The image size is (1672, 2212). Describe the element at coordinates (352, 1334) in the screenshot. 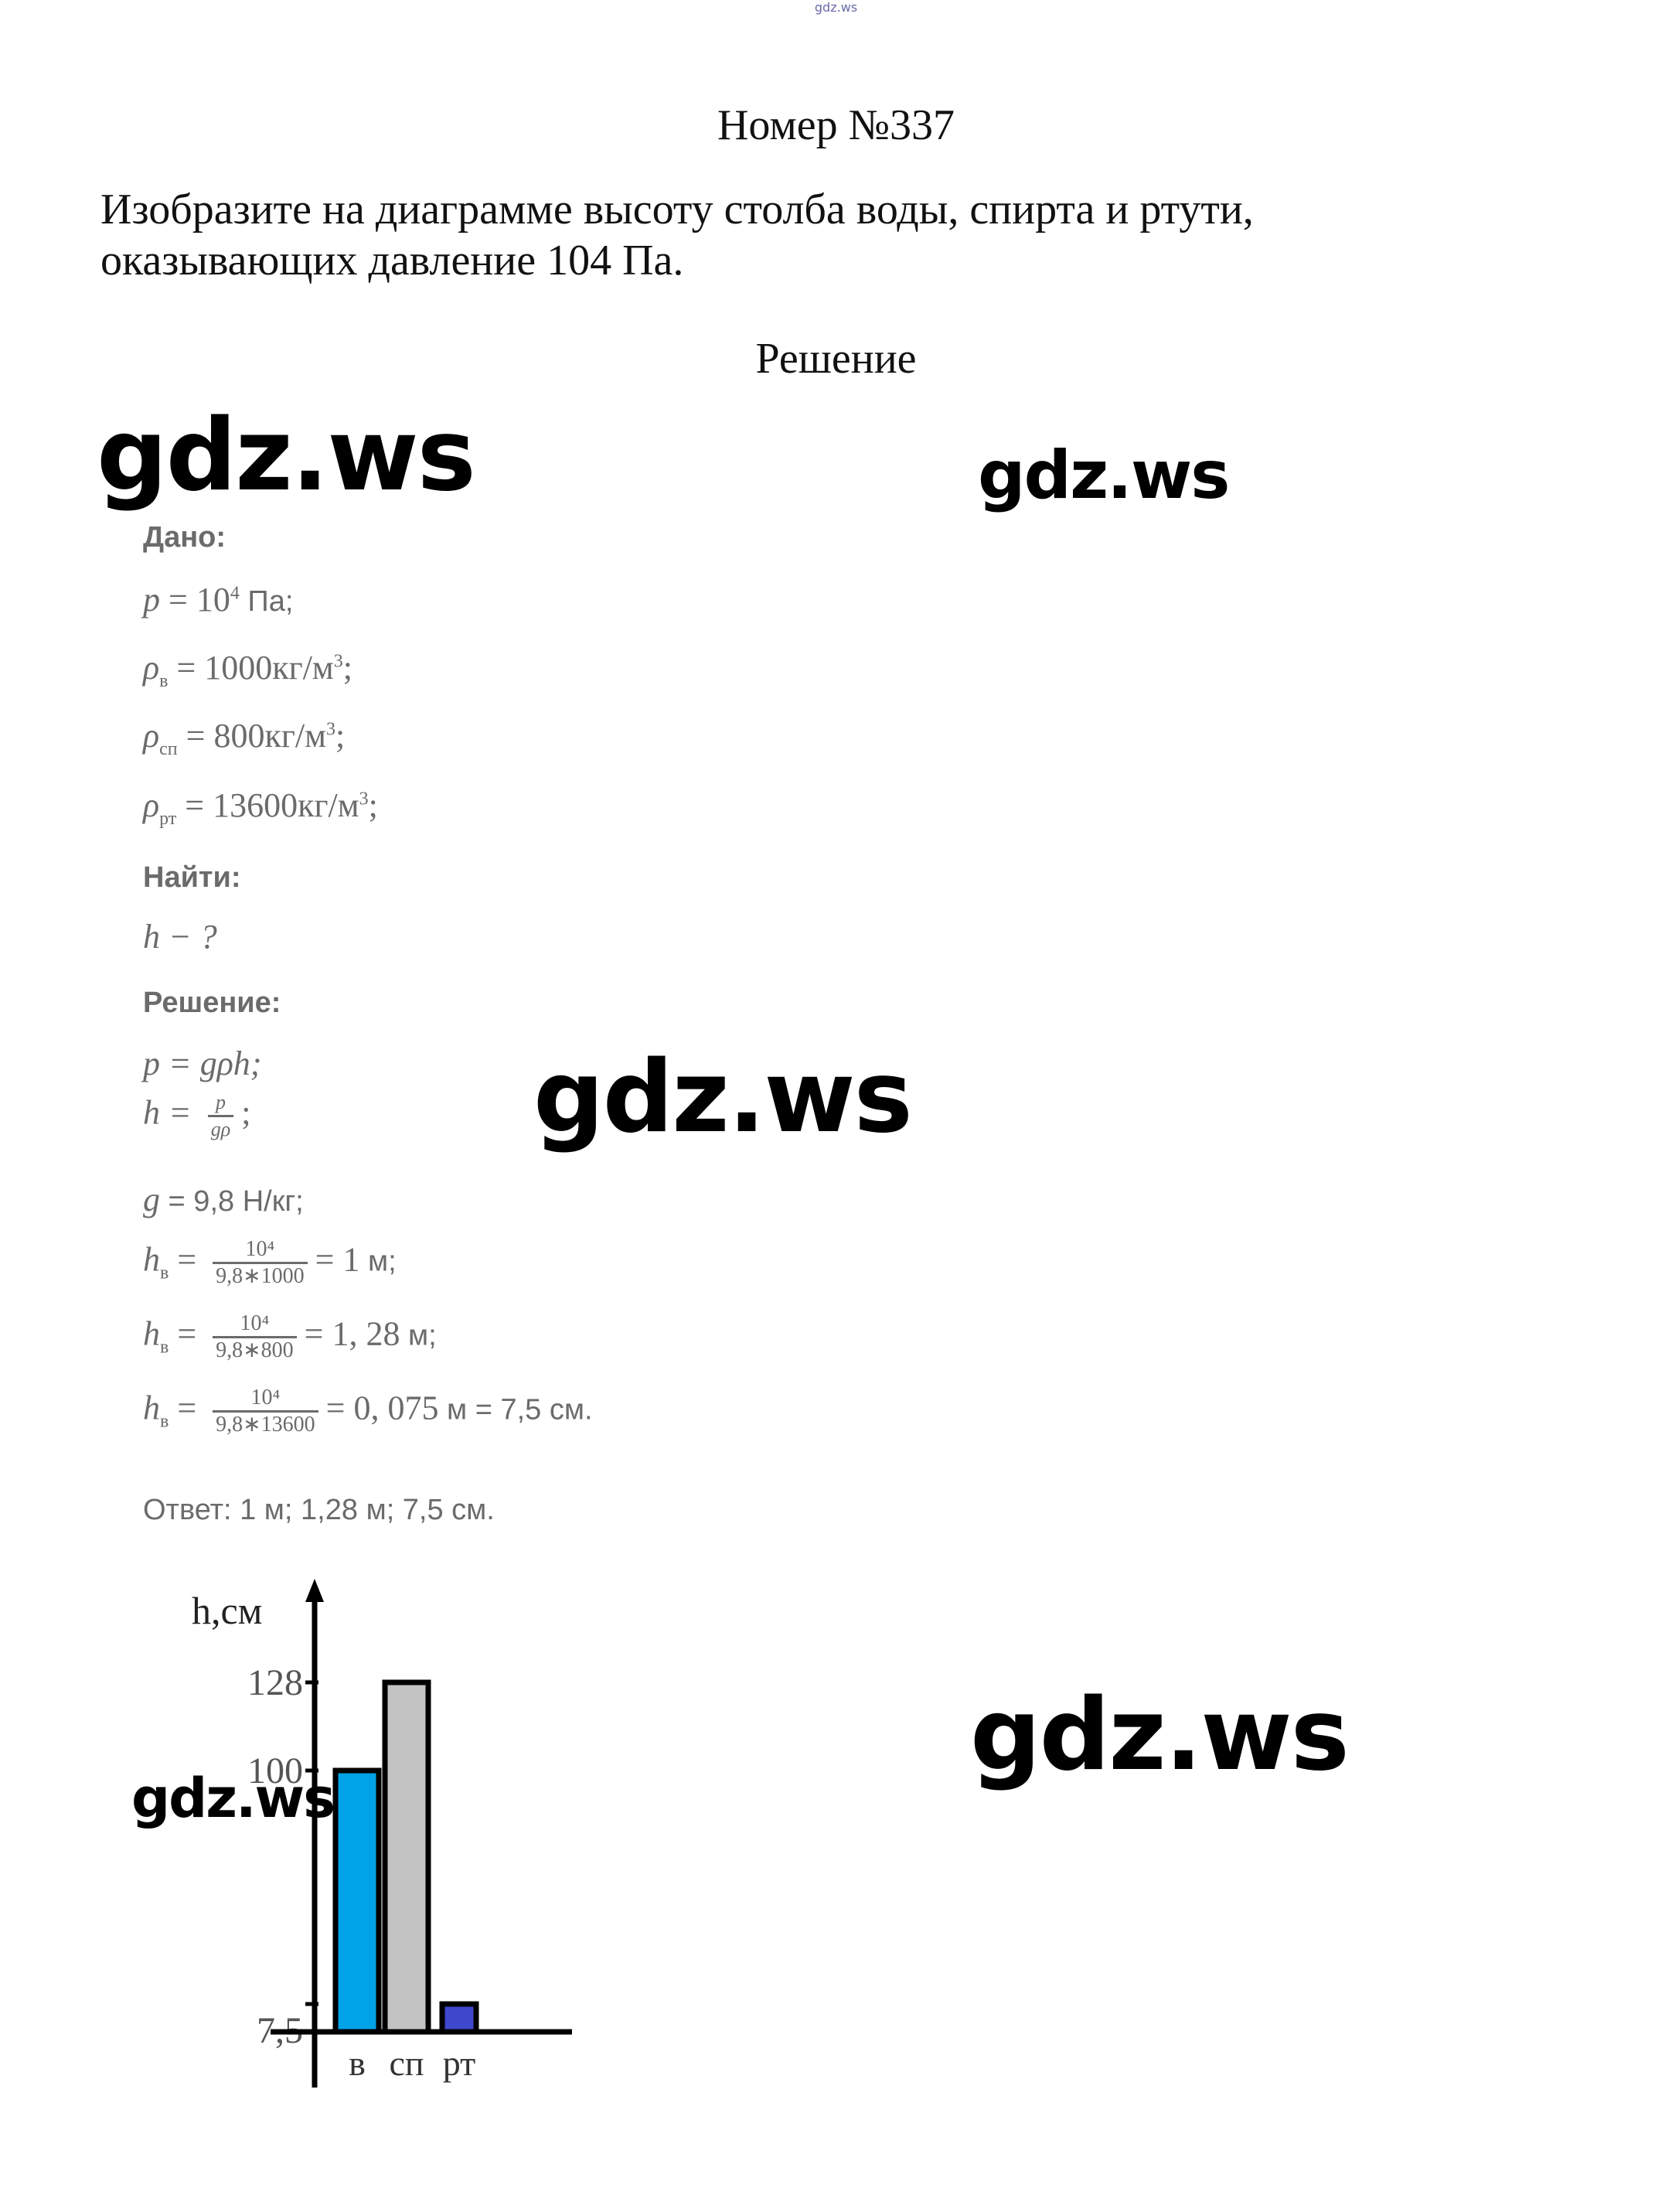

I see `h-result: = 1, 28` at that location.